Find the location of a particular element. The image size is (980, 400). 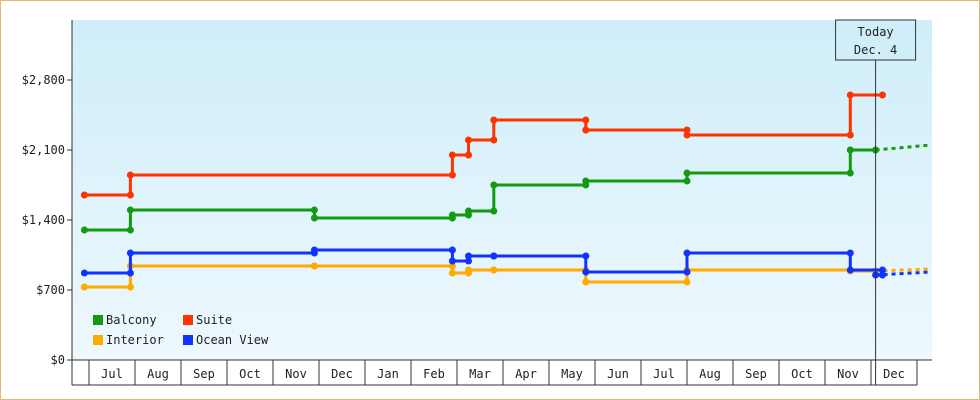

series-ocean-view is located at coordinates (505, 262).